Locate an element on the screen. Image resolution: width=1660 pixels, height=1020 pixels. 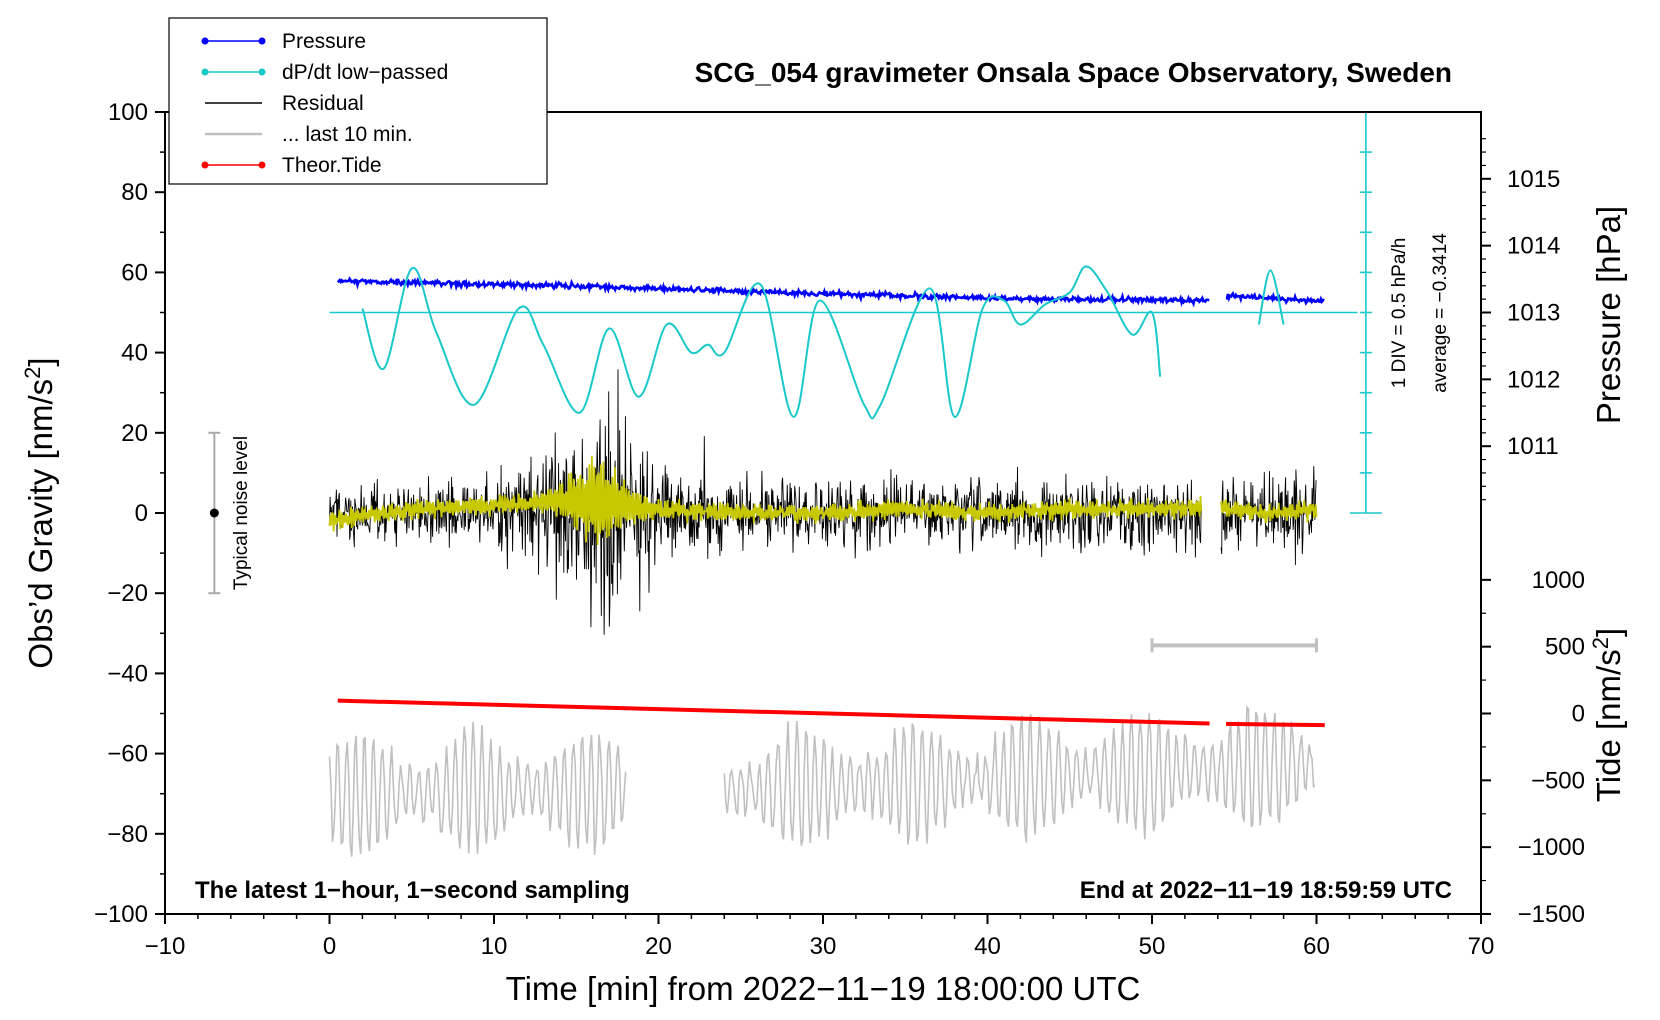
legend-label: Residual is located at coordinates (323, 103).